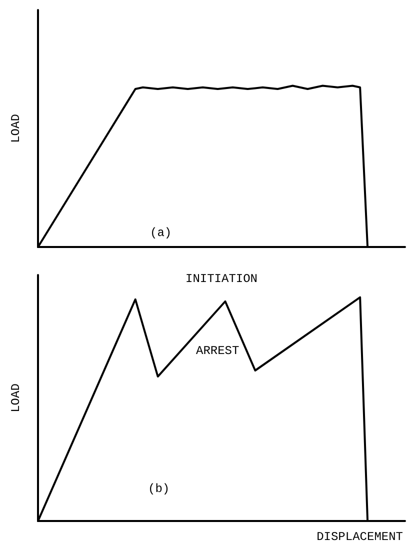  Describe the element at coordinates (159, 489) in the screenshot. I see `annotation: (b)` at that location.